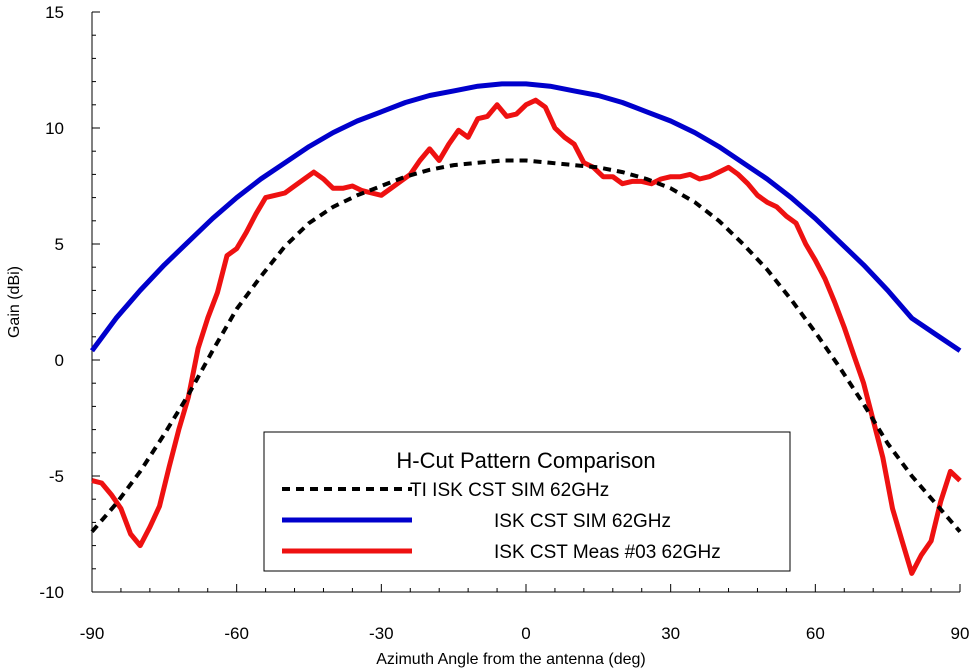 The image size is (971, 671). I want to click on y-tick-label: -5, so click(56, 476).